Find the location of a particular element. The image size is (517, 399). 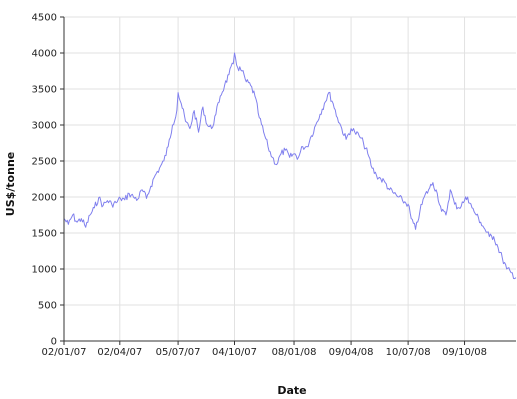

y-tick-label: 4500 is located at coordinates (44, 18).